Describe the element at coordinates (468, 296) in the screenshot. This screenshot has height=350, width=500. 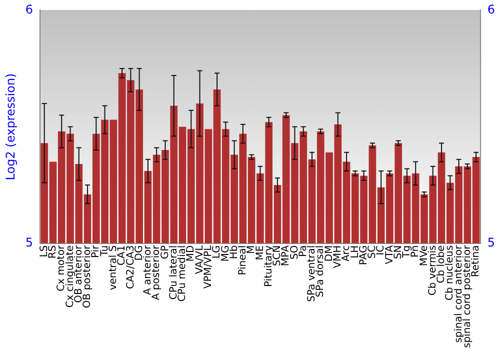
I see `x-tick-label: spinal cord posterior` at that location.